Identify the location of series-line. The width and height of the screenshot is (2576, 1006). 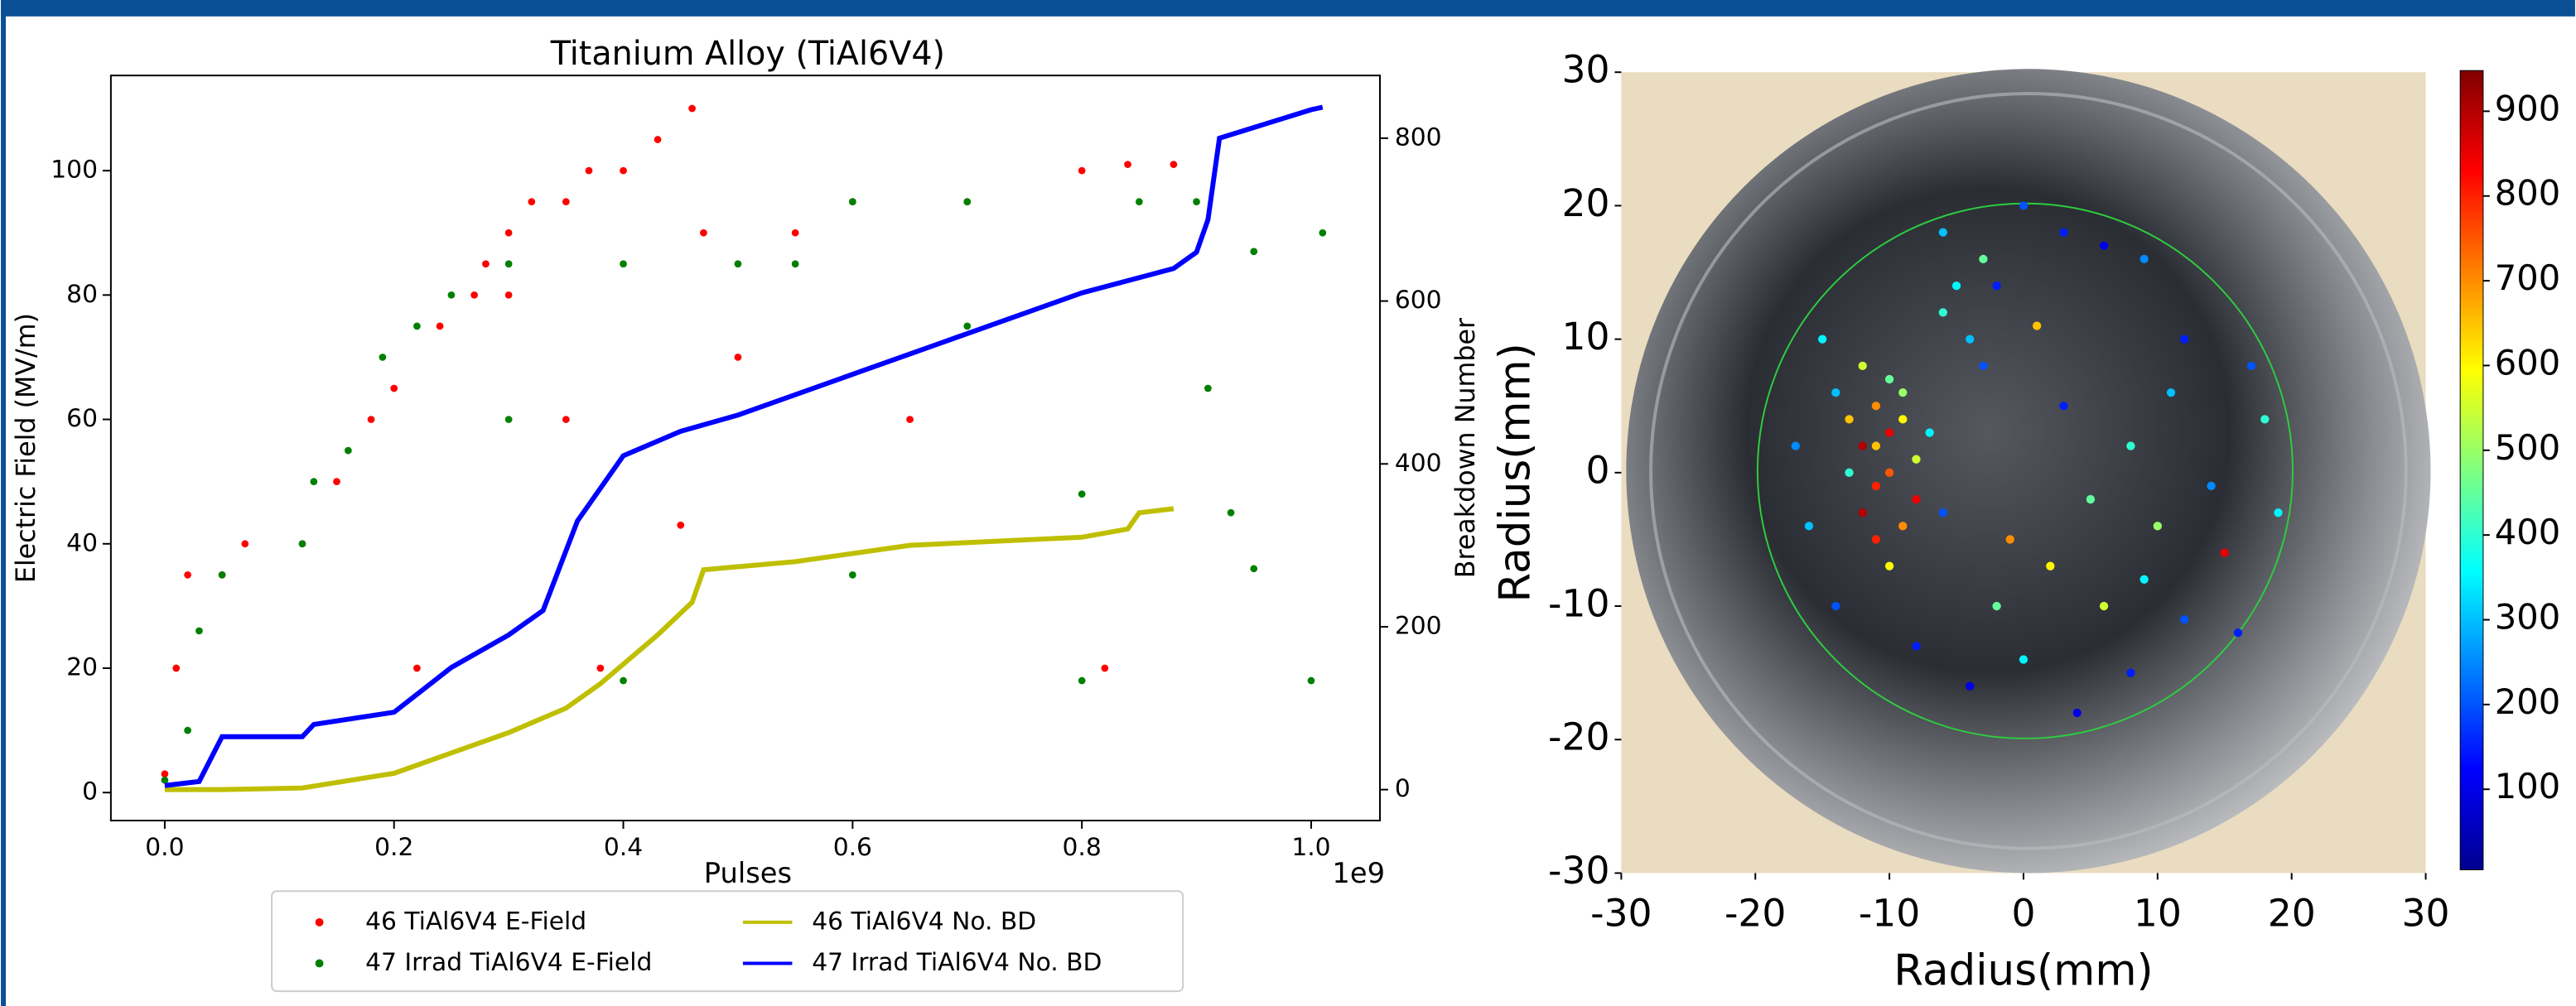
(669, 649).